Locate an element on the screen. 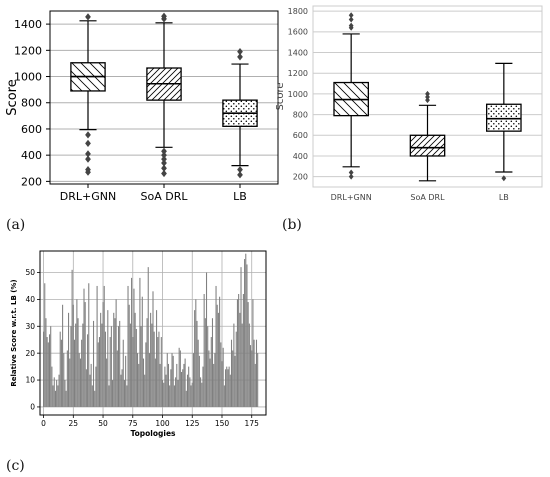 This screenshot has height=477, width=550. box-lb is located at coordinates (504, 117).